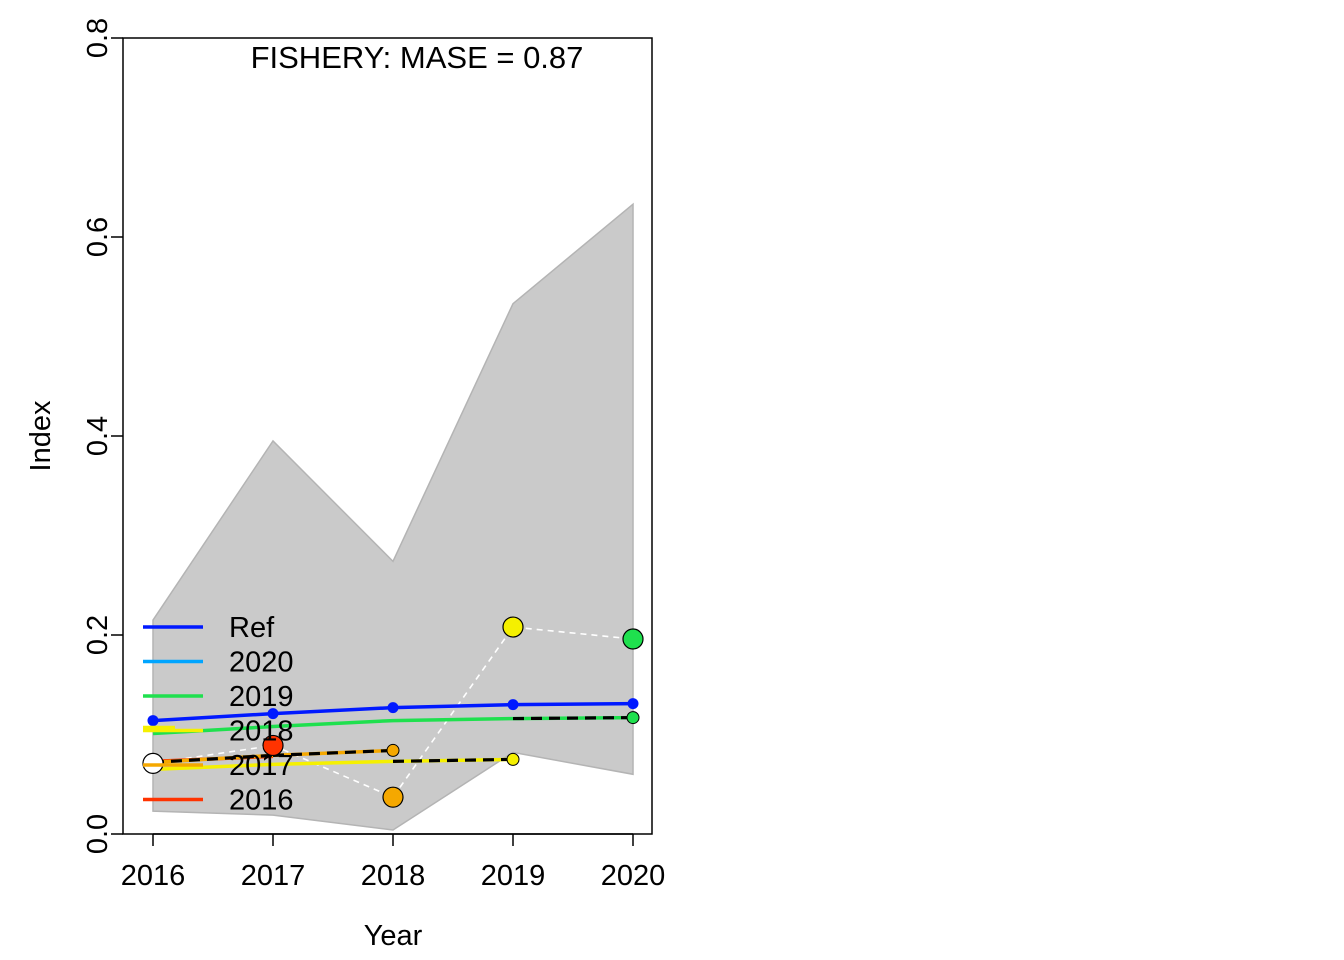 Image resolution: width=1344 pixels, height=960 pixels. I want to click on y-tick-label: 0.6, so click(98, 237).